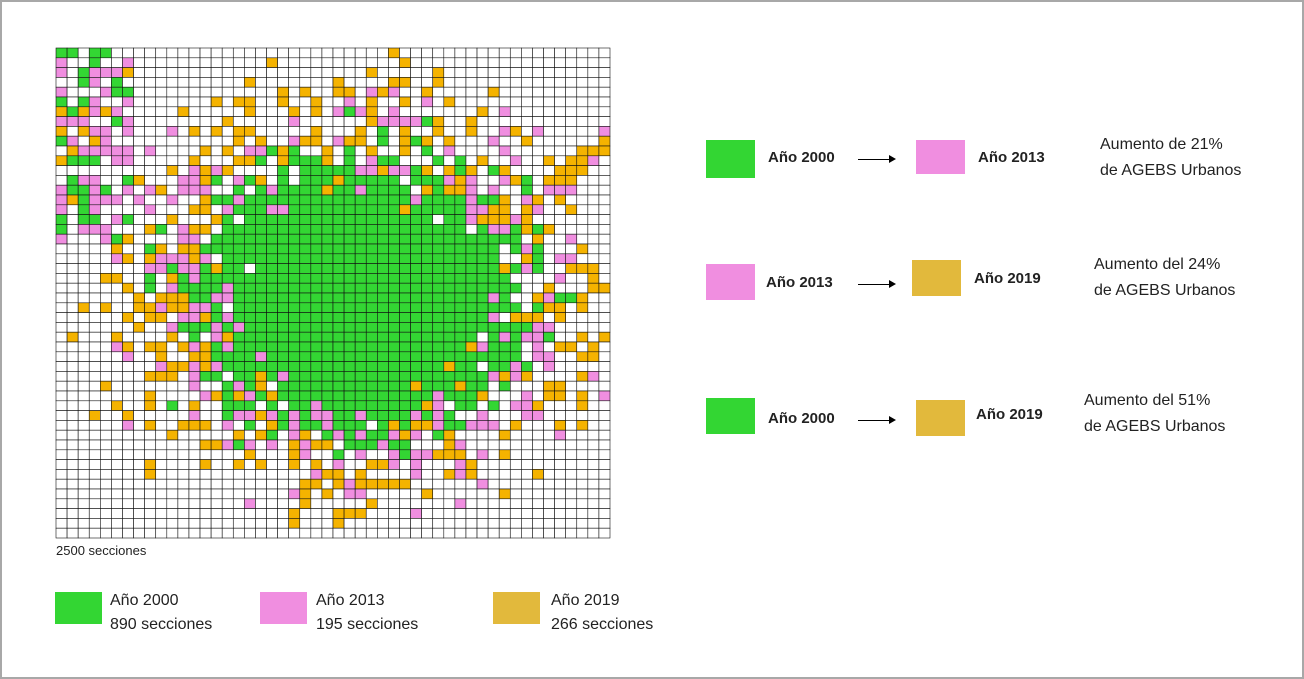 The height and width of the screenshot is (679, 1304). Describe the element at coordinates (1171, 170) in the screenshot. I see `description: de AGEBS Urbanos` at that location.